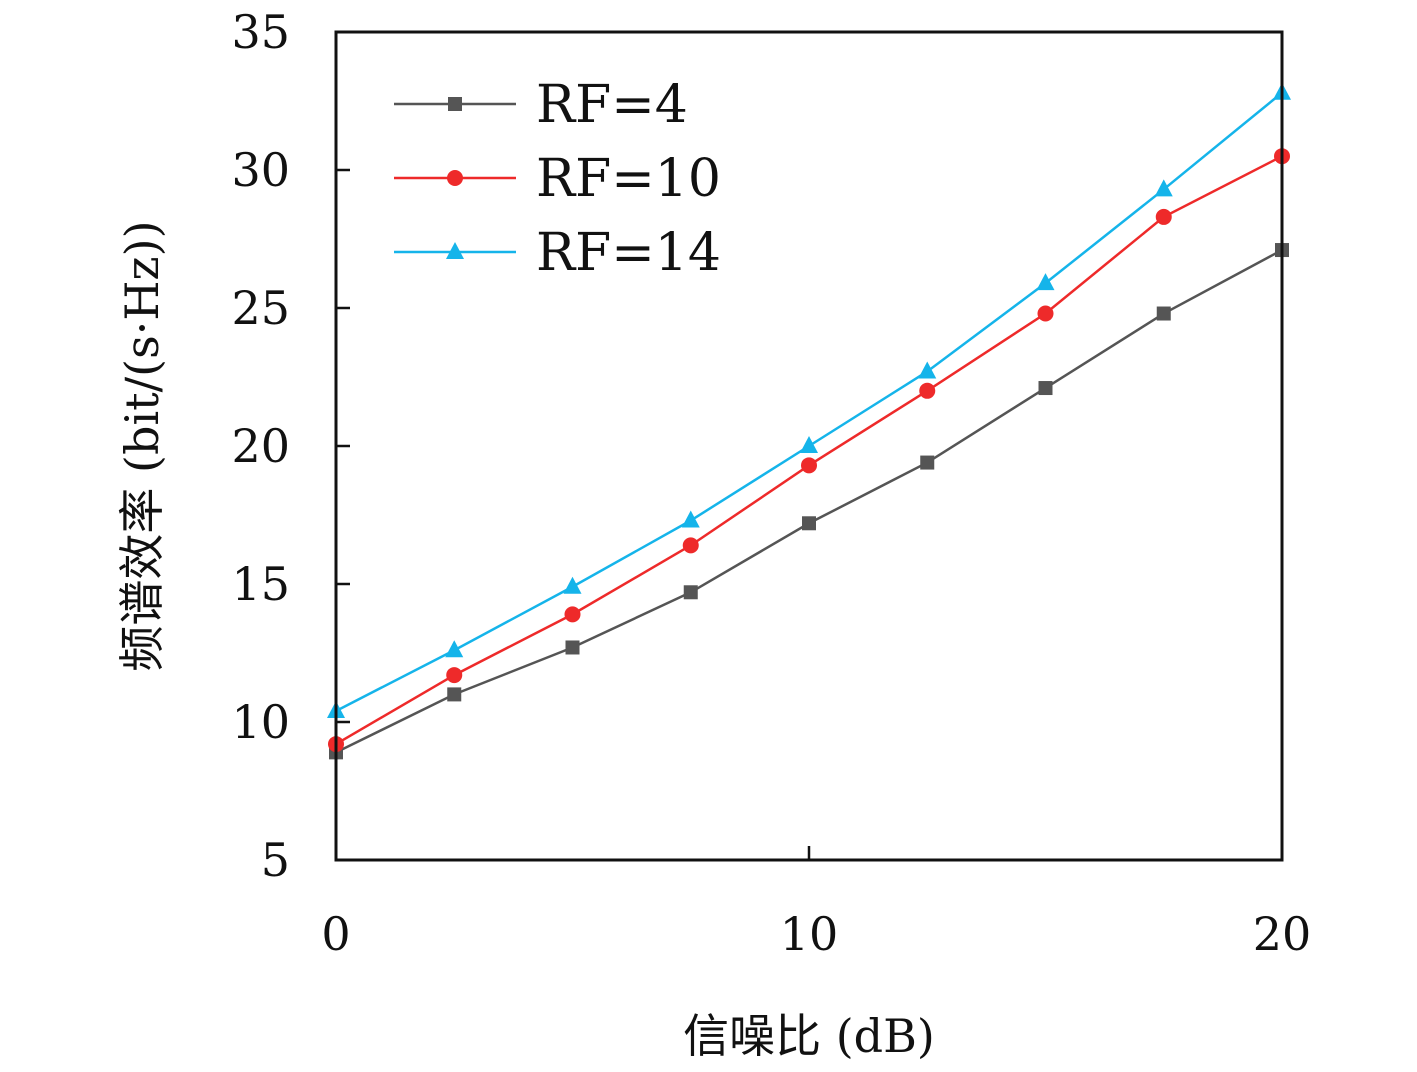 The height and width of the screenshot is (1072, 1417). Describe the element at coordinates (260, 446) in the screenshot. I see `y-tick-label: 20` at that location.